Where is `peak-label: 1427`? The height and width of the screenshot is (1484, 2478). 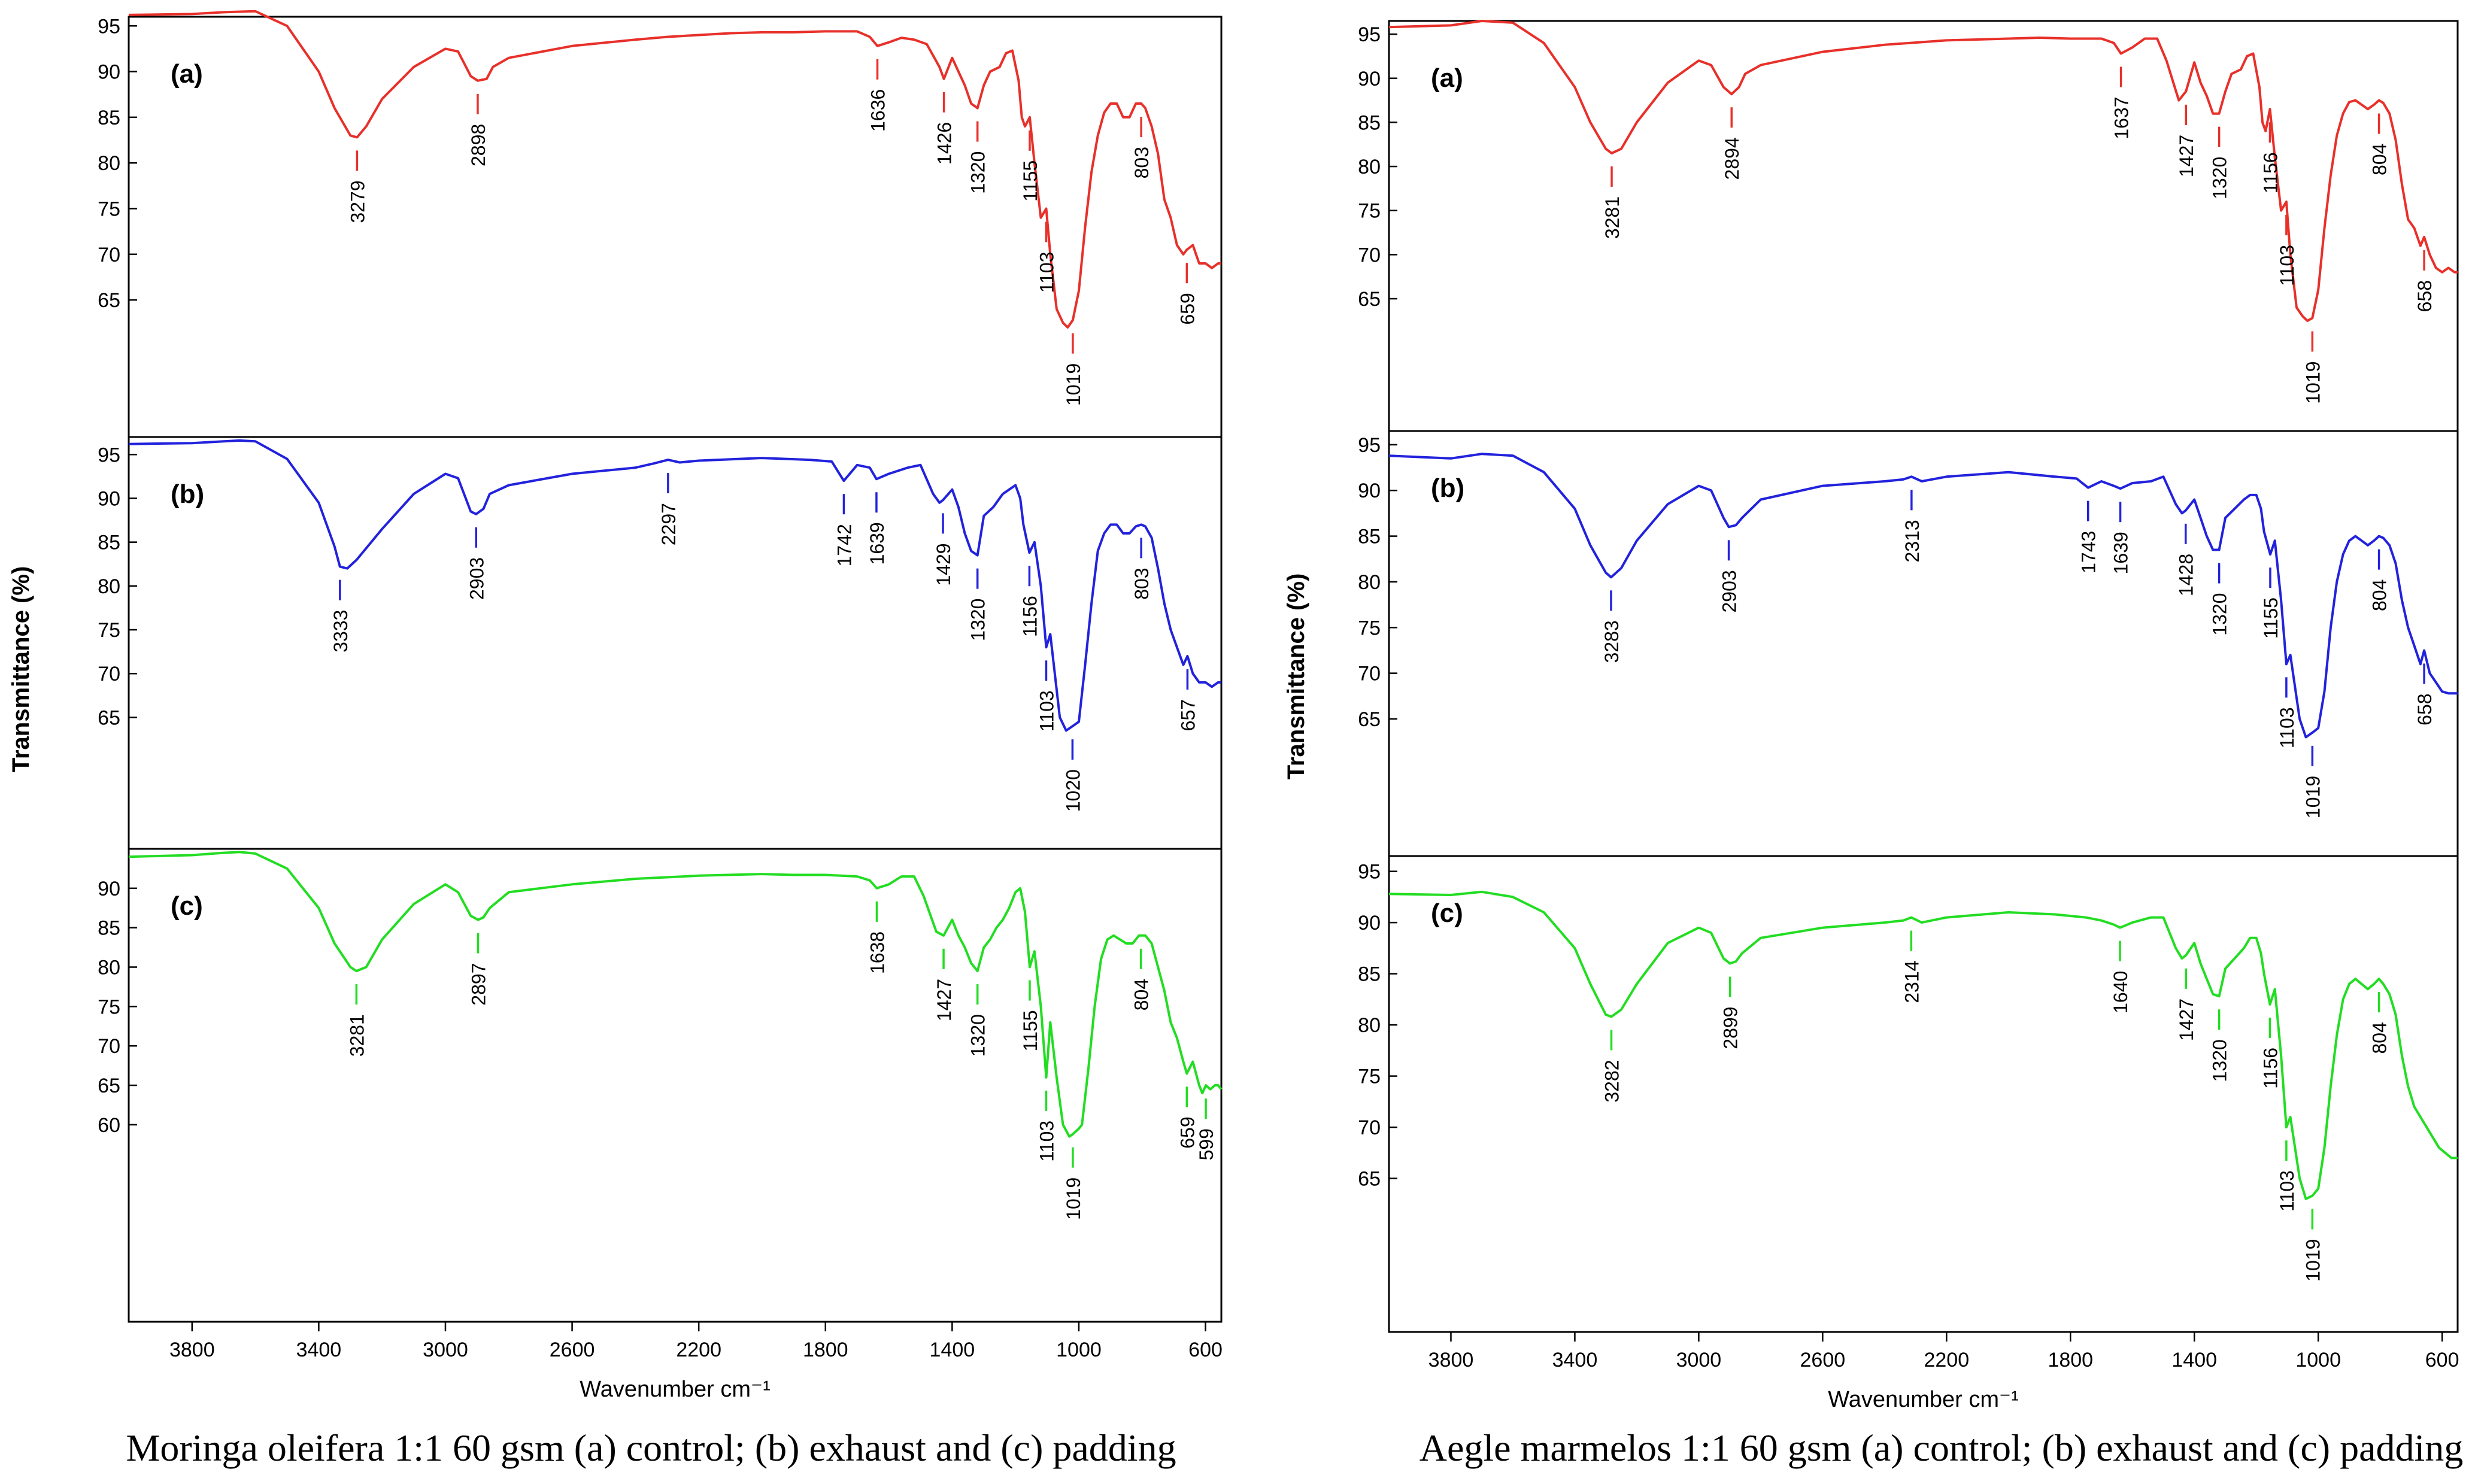 peak-label: 1427 is located at coordinates (2186, 156).